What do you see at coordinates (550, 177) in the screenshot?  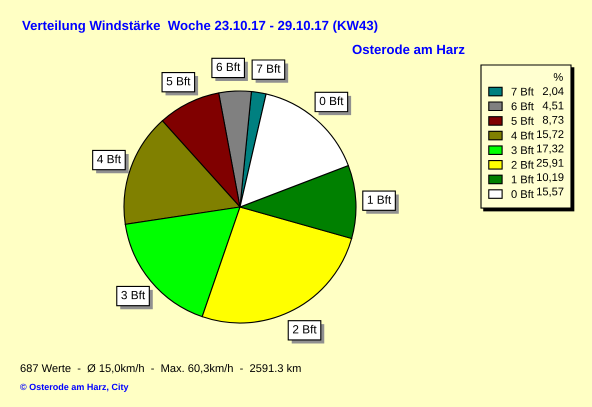 I see `data-label: 10,19` at bounding box center [550, 177].